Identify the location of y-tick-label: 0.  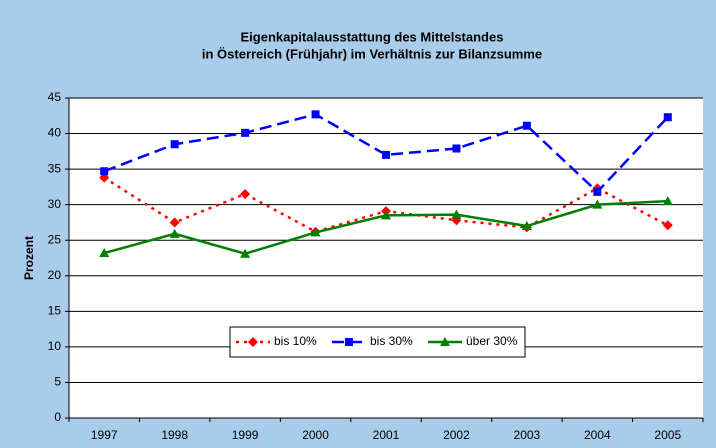
(57, 417).